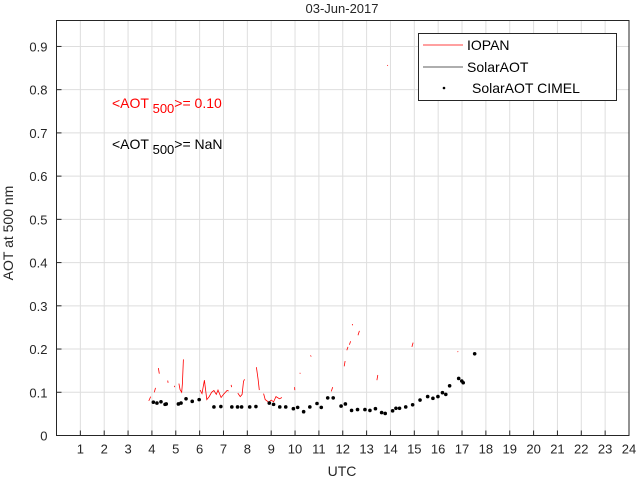 The width and height of the screenshot is (640, 480). What do you see at coordinates (390, 449) in the screenshot?
I see `x-tick-label: 14` at bounding box center [390, 449].